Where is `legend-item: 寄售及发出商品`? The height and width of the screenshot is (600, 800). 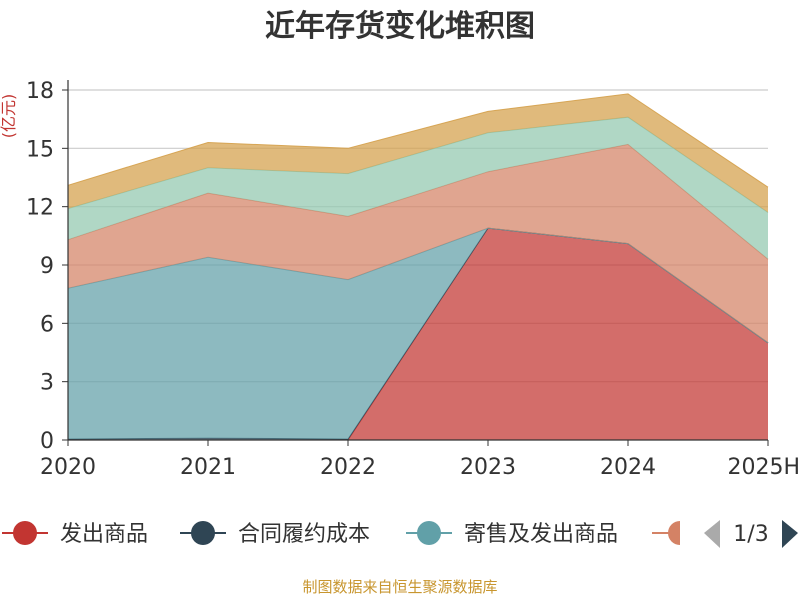 legend-item: 寄售及发出商品 is located at coordinates (512, 534).